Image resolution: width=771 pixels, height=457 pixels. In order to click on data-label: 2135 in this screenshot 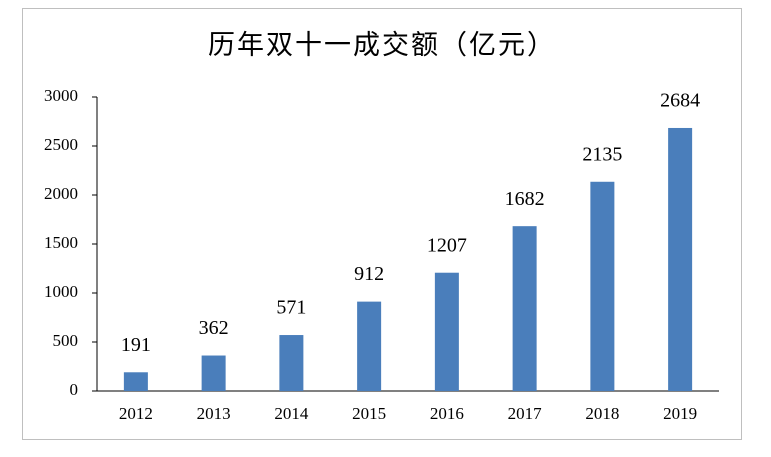, I will do `click(602, 154)`.